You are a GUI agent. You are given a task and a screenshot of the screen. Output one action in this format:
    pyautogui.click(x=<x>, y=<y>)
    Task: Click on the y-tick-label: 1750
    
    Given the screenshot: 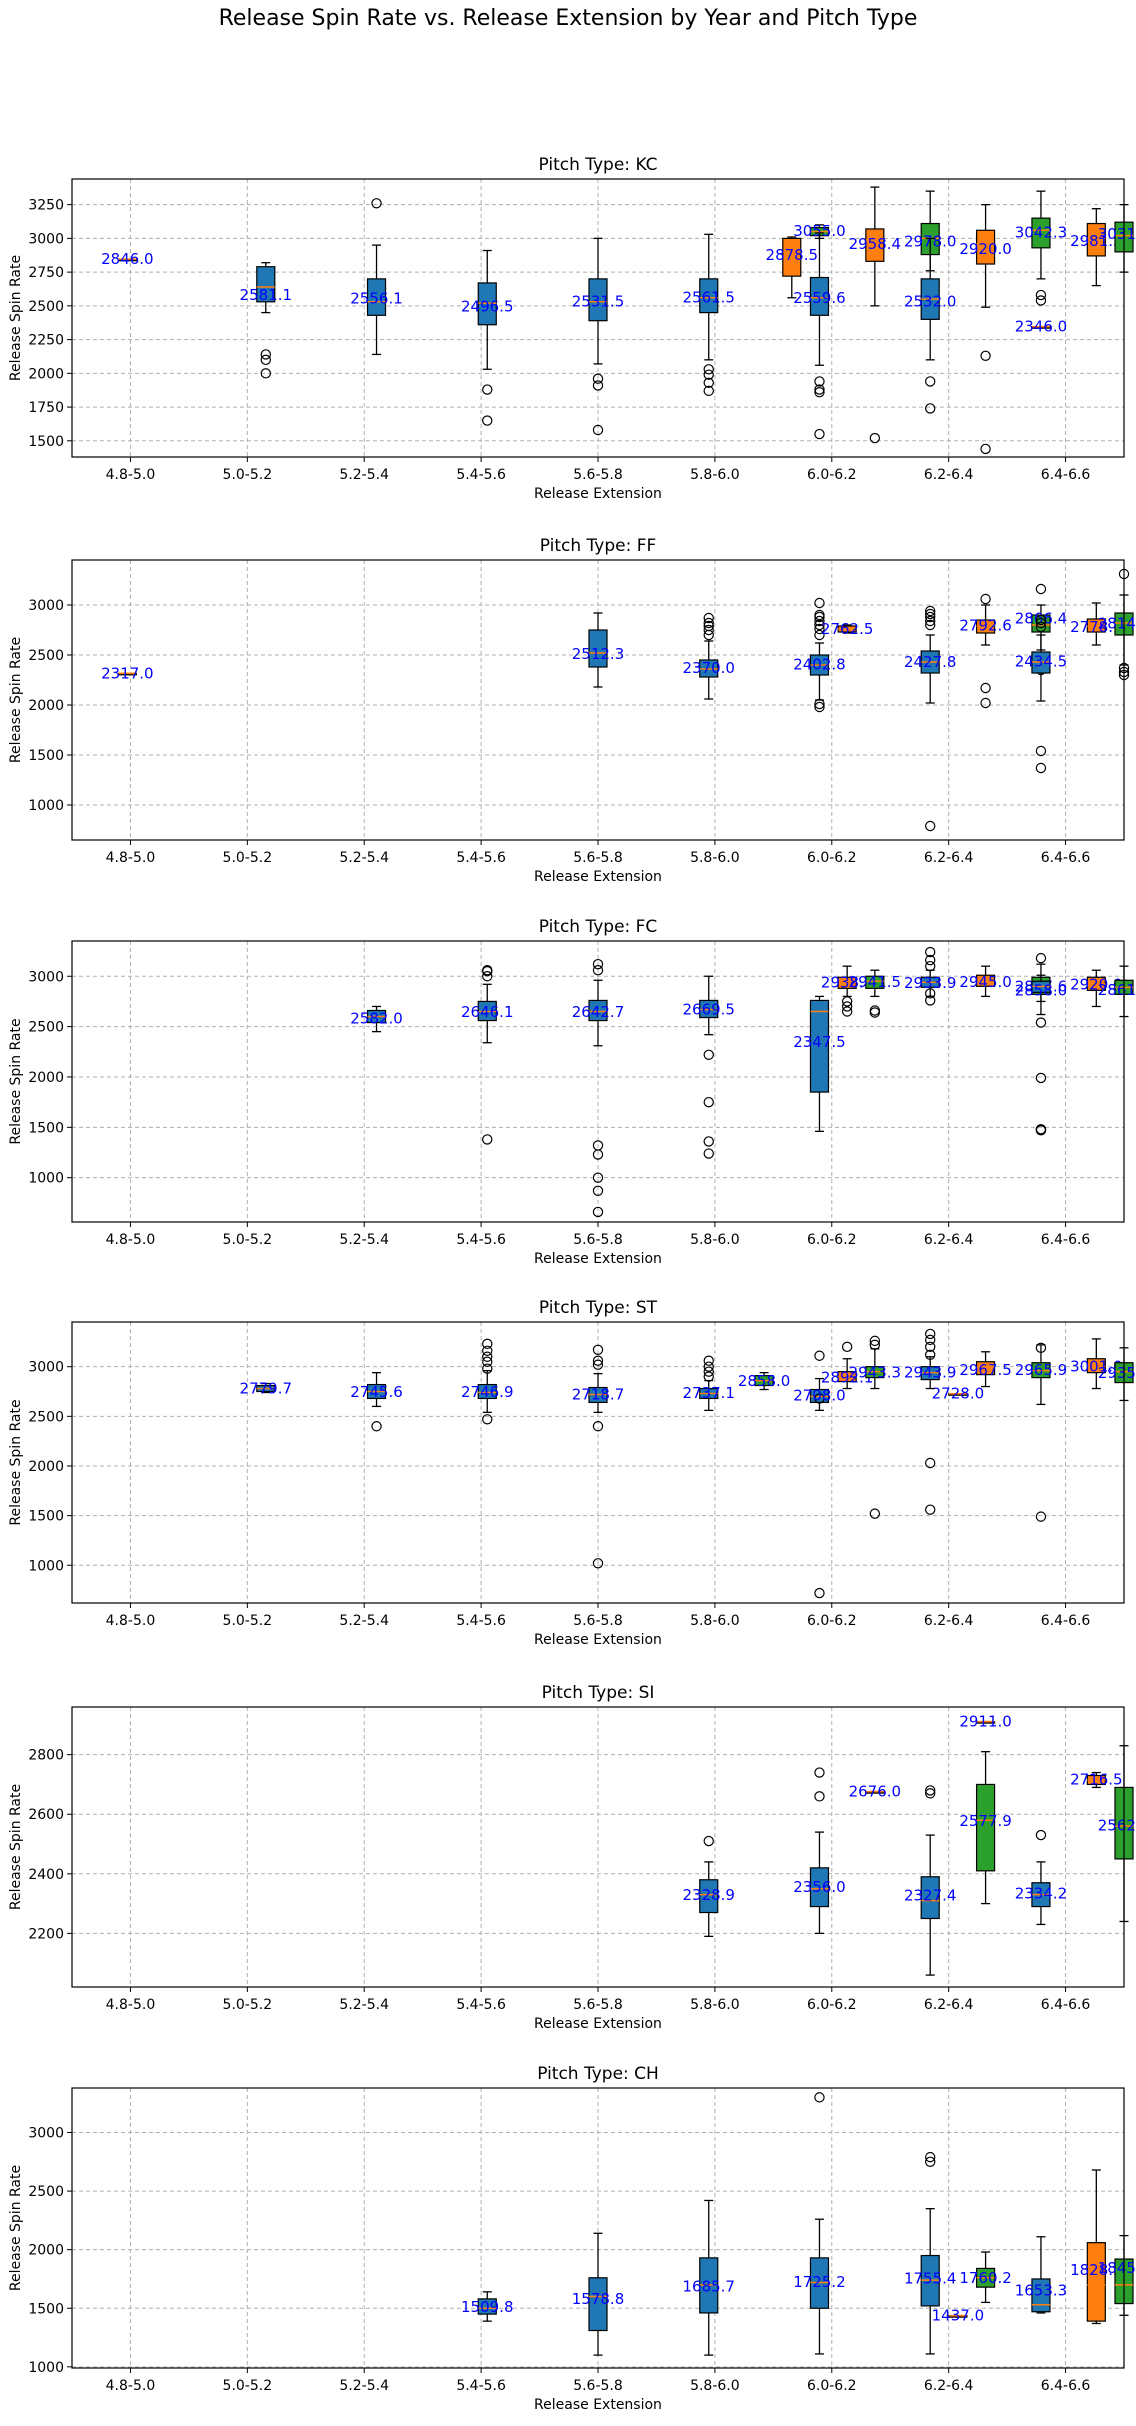 What is the action you would take?
    pyautogui.click(x=46, y=408)
    